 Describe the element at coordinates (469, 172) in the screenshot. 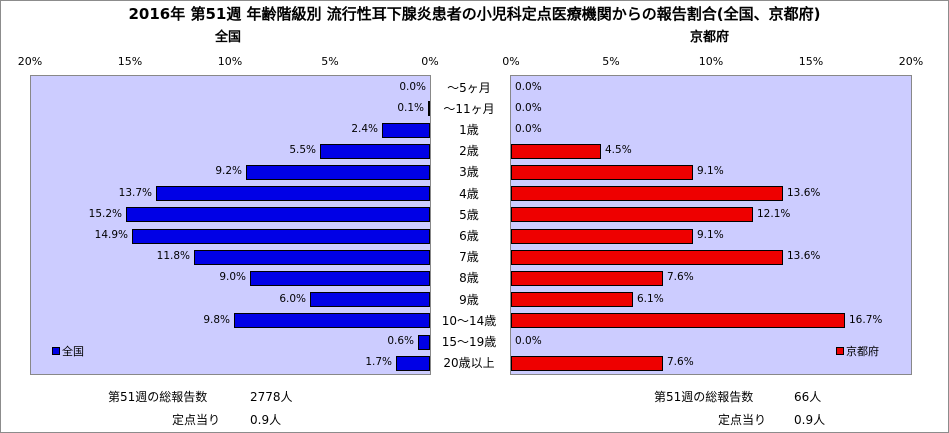

I see `age-category-label: 3歳` at that location.